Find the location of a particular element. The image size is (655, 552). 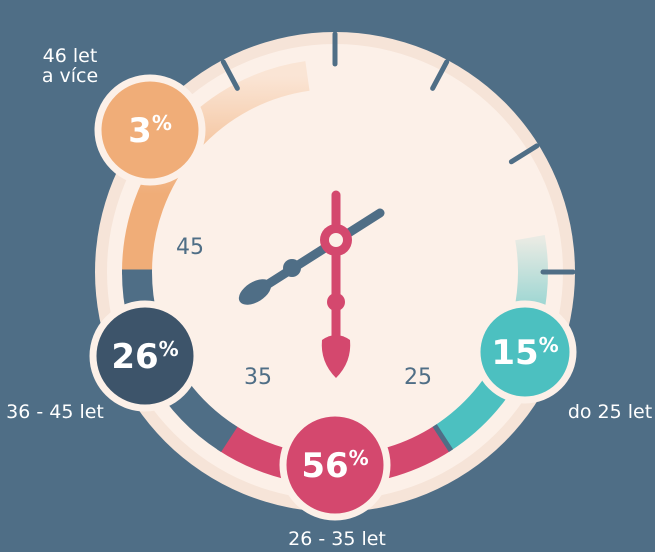

badge-value: 15% is located at coordinates (524, 353).